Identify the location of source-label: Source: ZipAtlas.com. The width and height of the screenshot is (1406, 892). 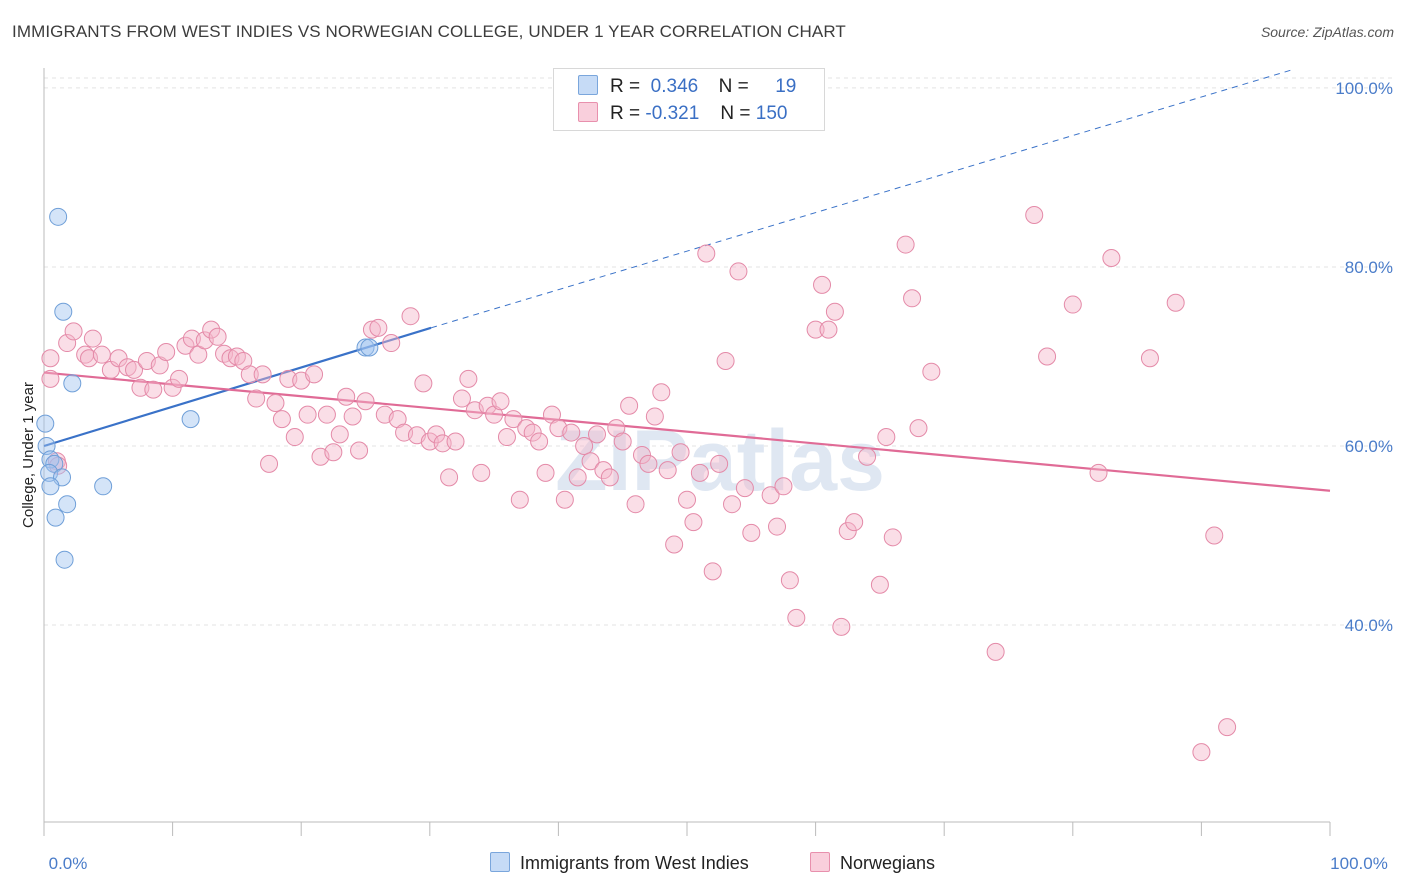
(1327, 32).